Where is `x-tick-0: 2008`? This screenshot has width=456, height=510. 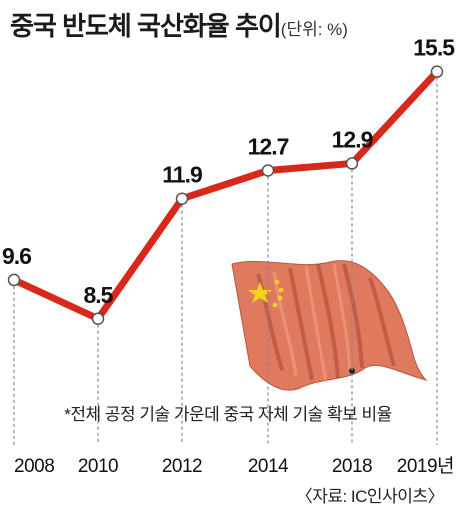
x-tick-0: 2008 is located at coordinates (34, 466).